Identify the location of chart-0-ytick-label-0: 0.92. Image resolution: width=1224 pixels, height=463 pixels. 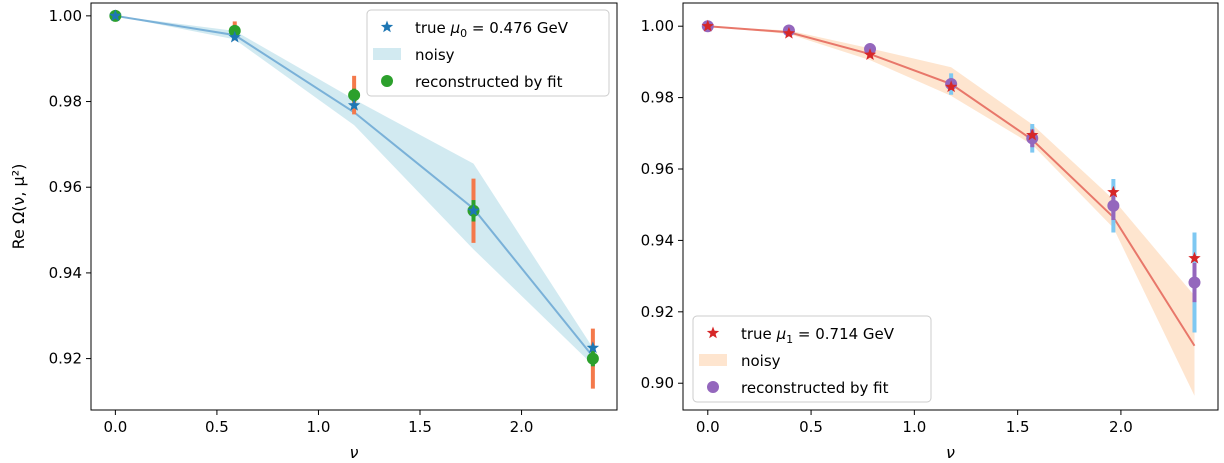
(65, 359).